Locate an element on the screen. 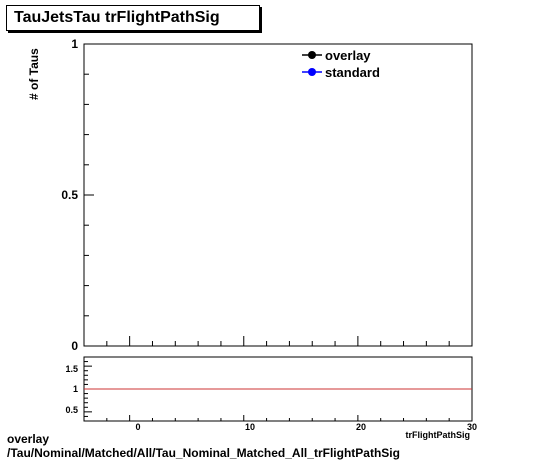 This screenshot has width=546, height=462. legend-label-overlay: overlay is located at coordinates (348, 55).